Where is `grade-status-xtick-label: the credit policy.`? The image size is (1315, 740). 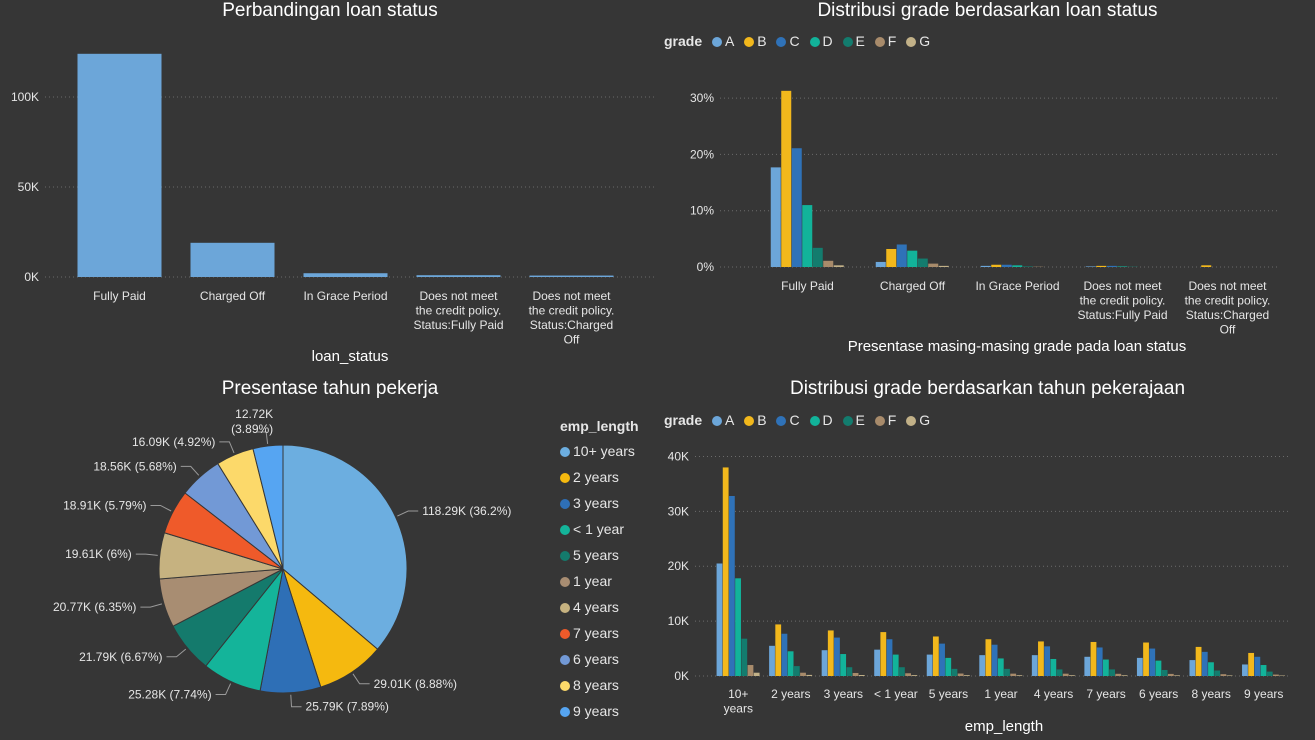
grade-status-xtick-label: the credit policy. is located at coordinates (1228, 301).